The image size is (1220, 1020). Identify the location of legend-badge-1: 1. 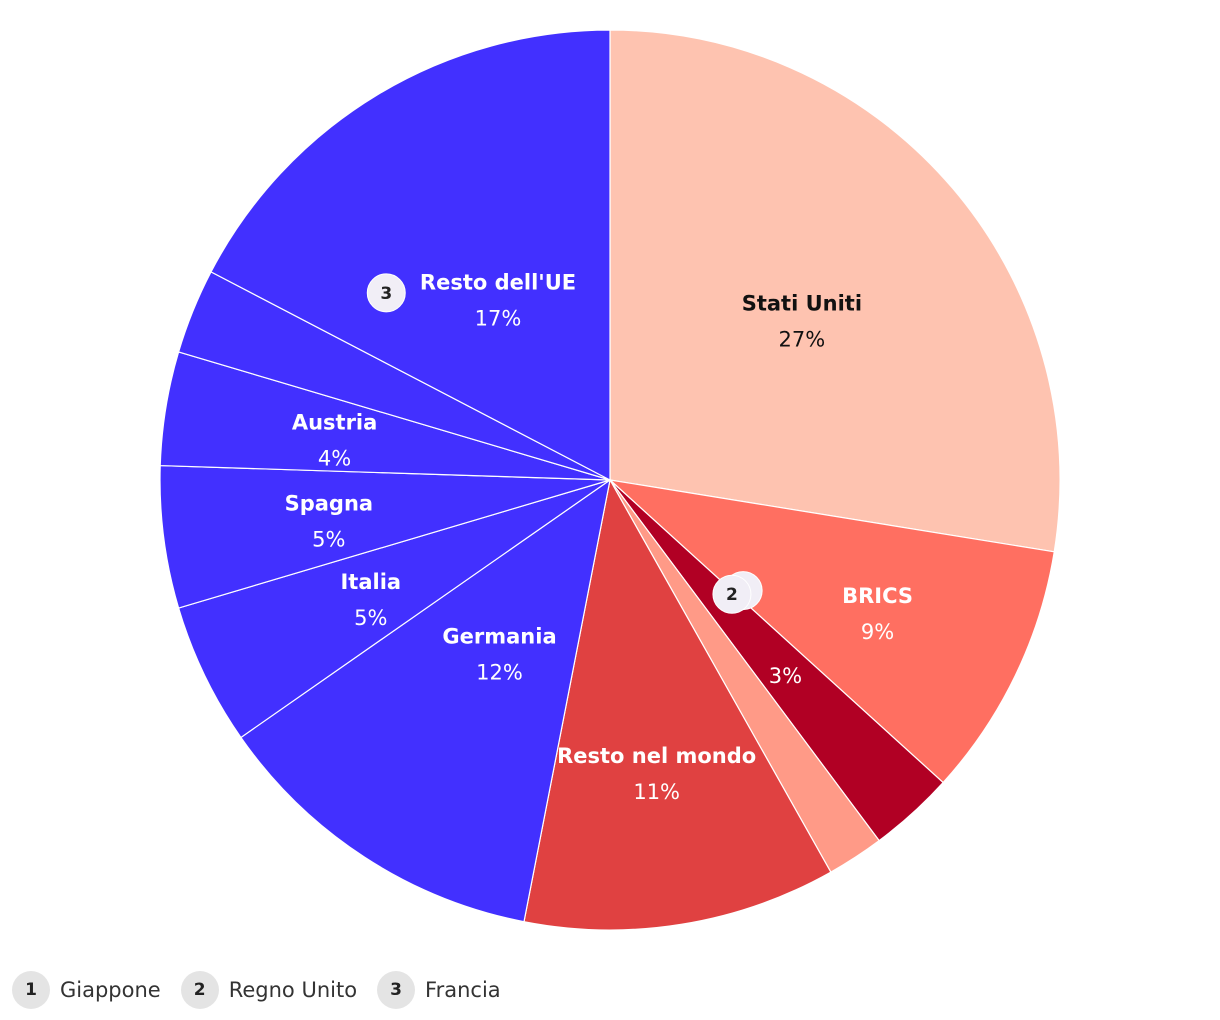
(31, 990).